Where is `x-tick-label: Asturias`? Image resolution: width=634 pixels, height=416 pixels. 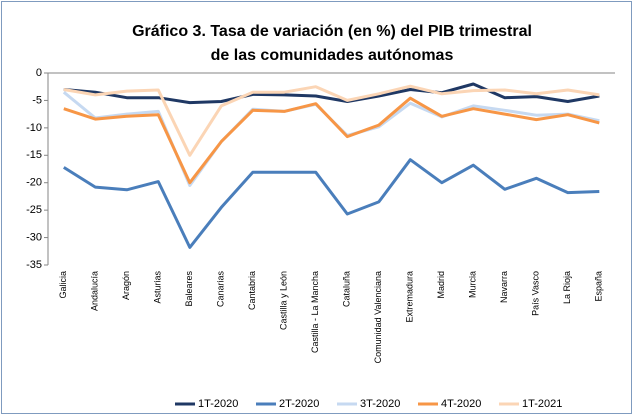
x-tick-label: Asturias is located at coordinates (158, 287).